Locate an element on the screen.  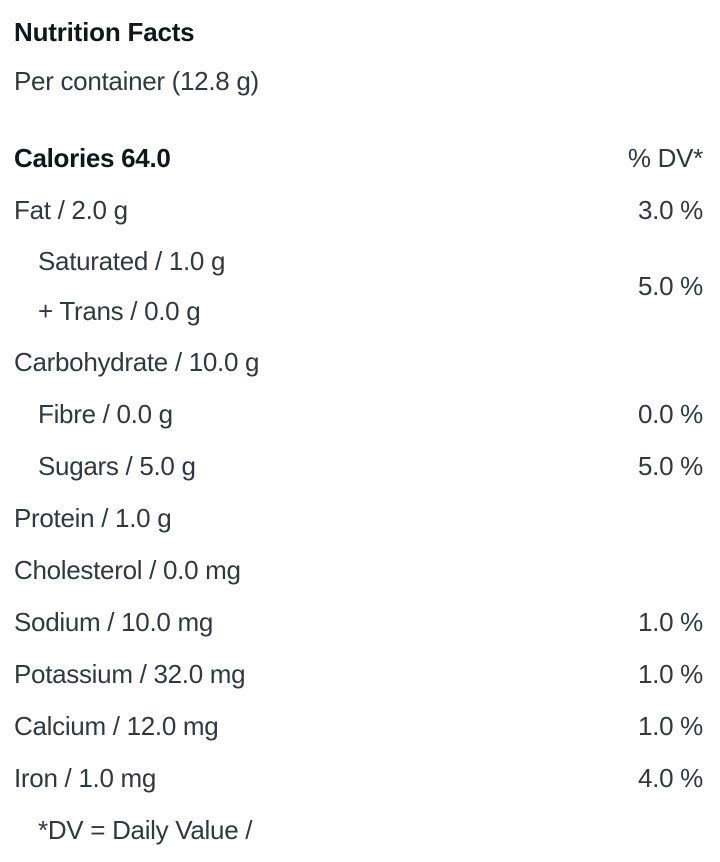
nutrient-row-calcium: Calcium / 12.0 mg 1.0 % is located at coordinates (358, 726).